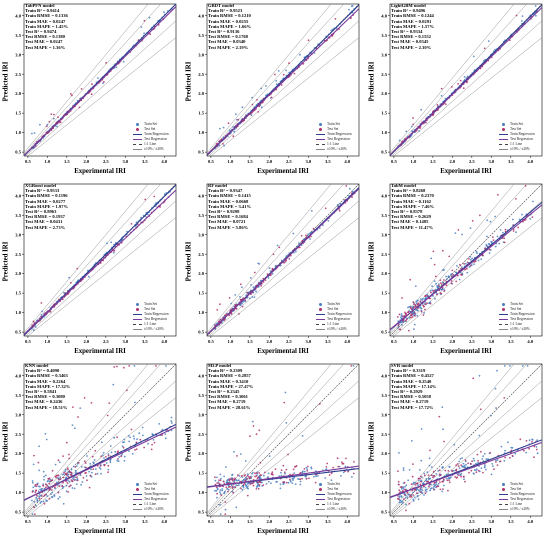 The height and width of the screenshot is (541, 550). I want to click on legend-item: ±10% / ±20%, so click(333, 329).